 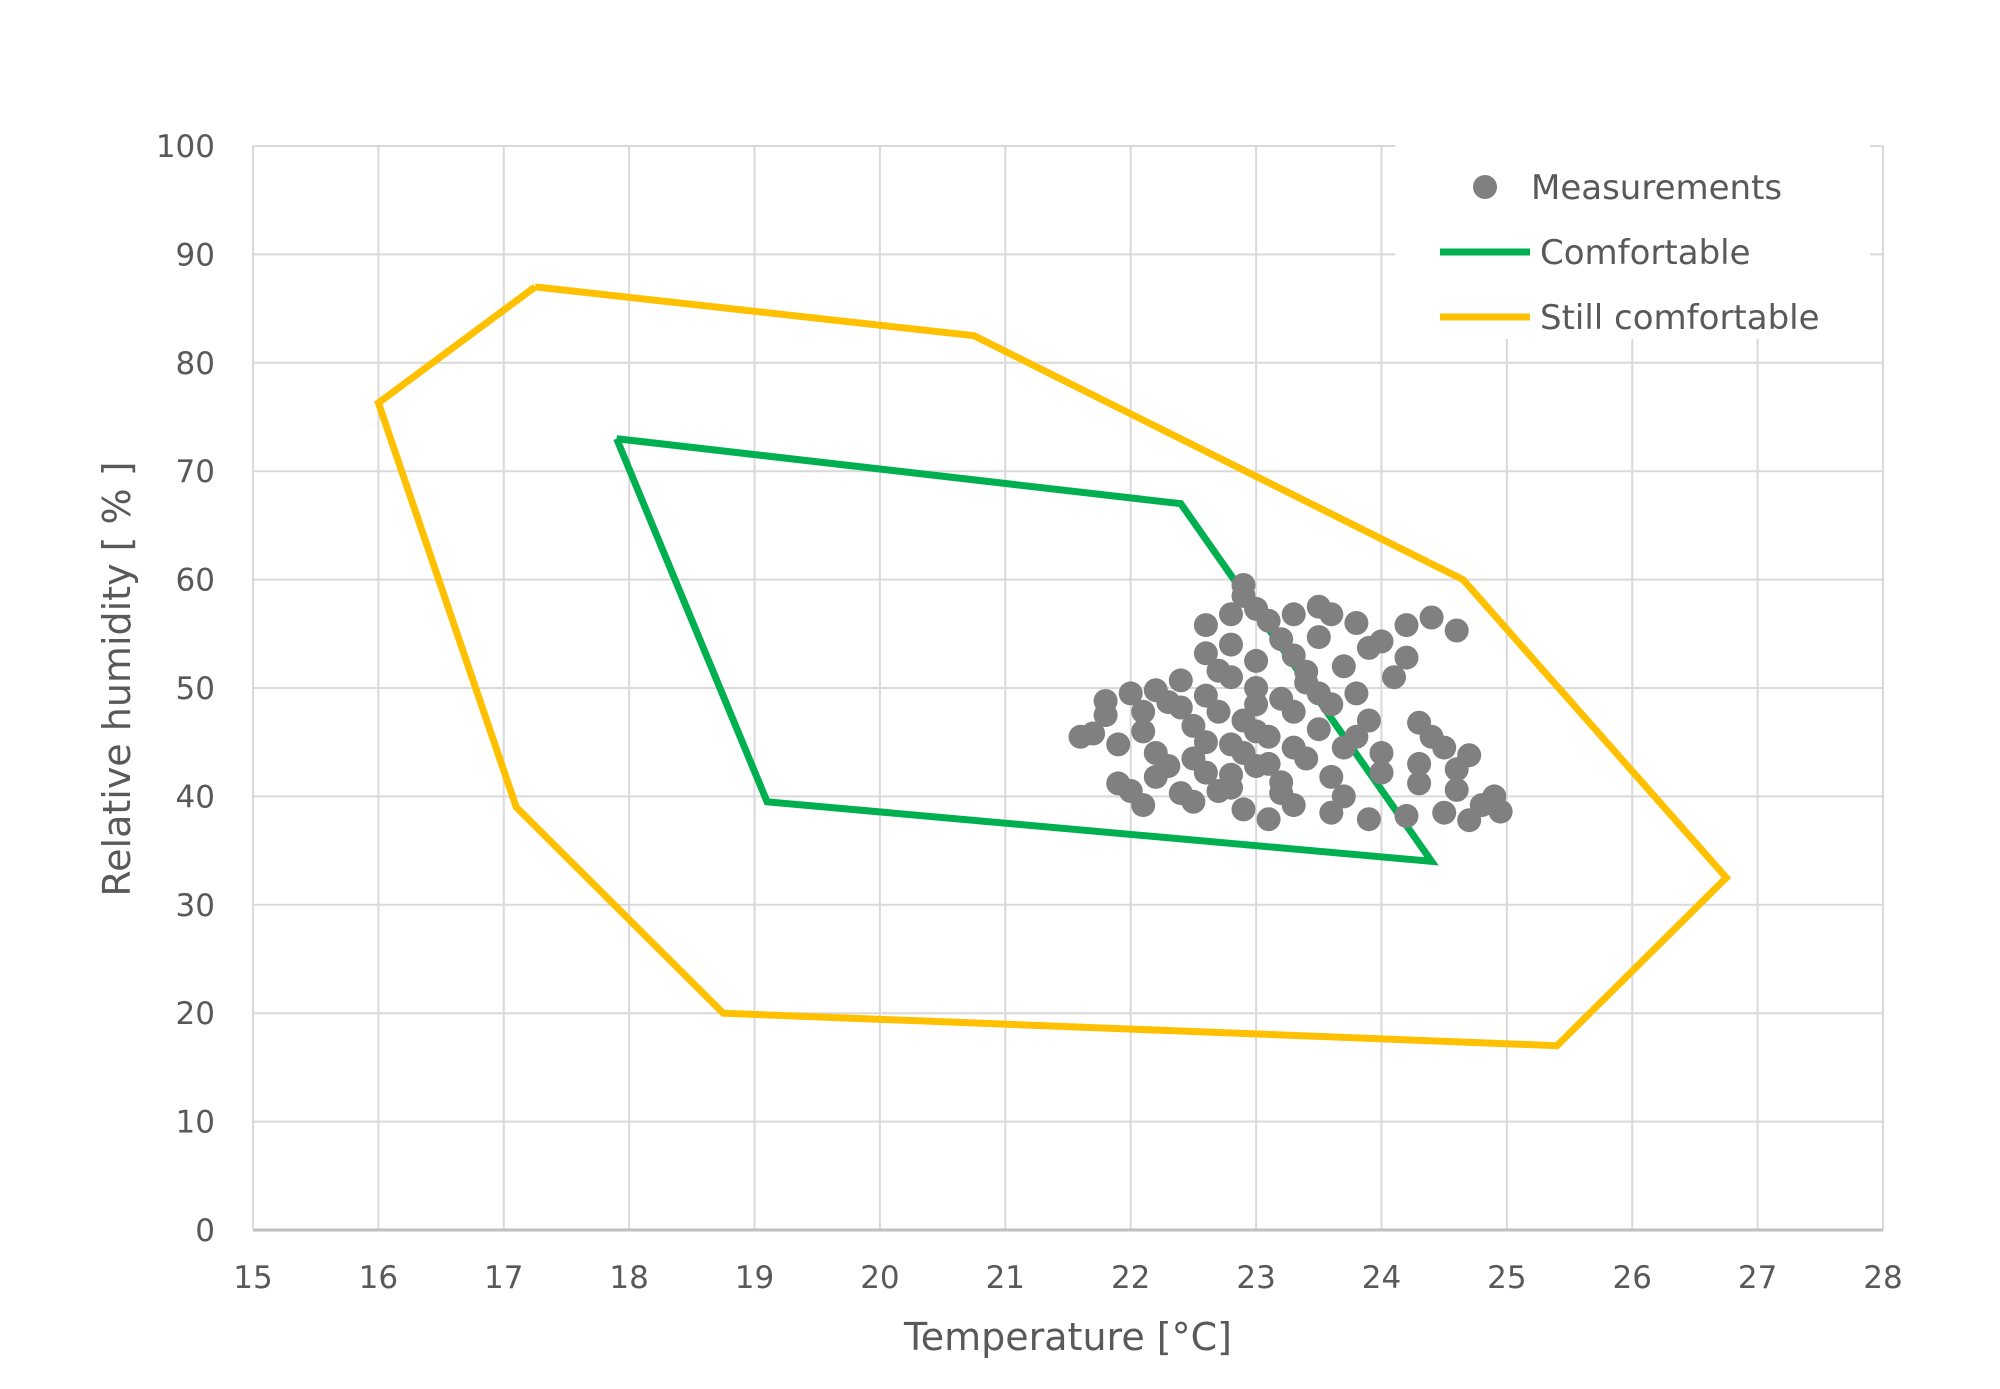 I want to click on x-tick-label: 27, so click(x=1757, y=1278).